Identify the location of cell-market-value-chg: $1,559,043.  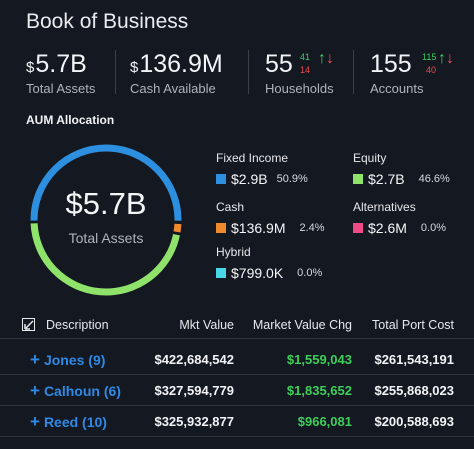
(319, 359).